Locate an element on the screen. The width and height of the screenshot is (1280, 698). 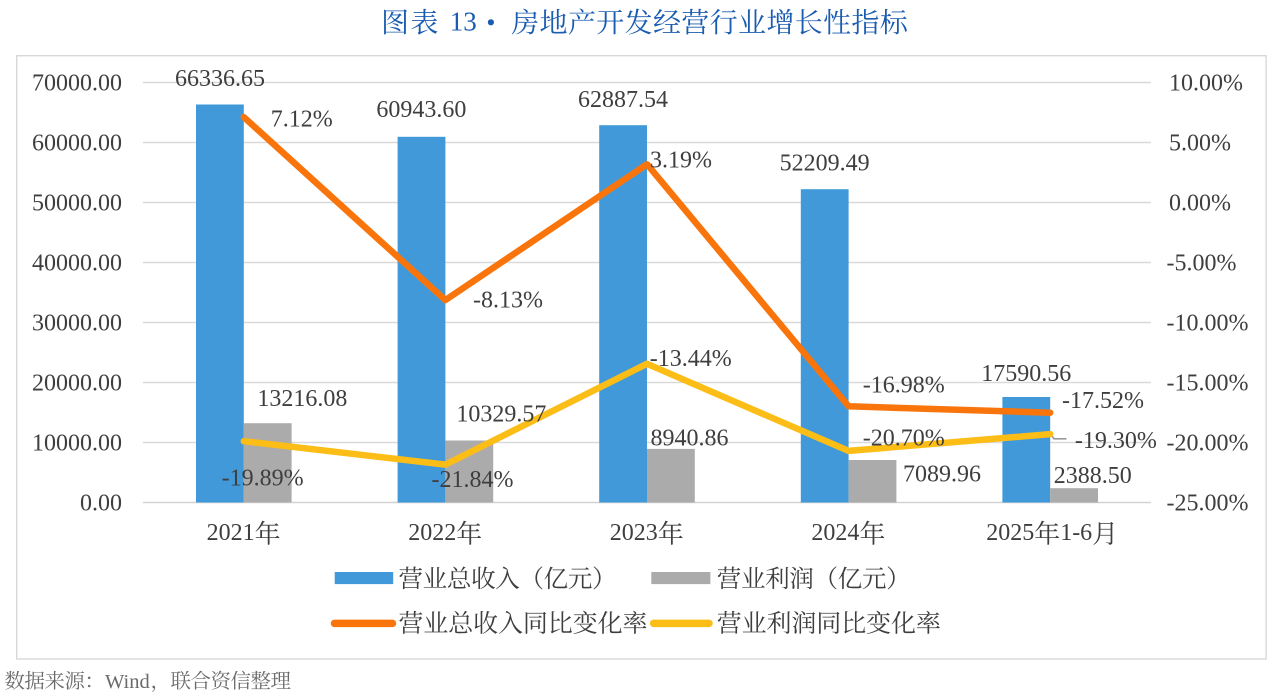
svg-text: 66336.65 is located at coordinates (220, 79).